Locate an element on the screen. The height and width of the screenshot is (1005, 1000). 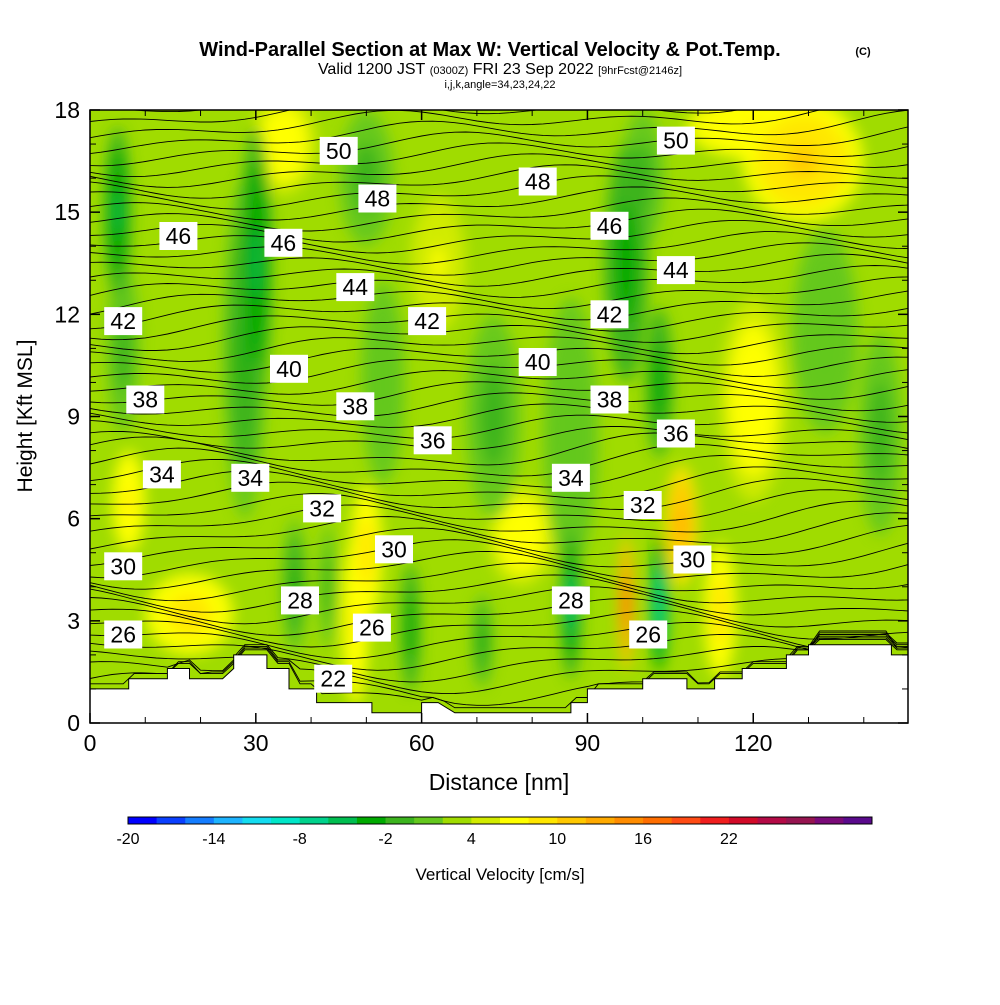
theta-label: 32 is located at coordinates (322, 508).